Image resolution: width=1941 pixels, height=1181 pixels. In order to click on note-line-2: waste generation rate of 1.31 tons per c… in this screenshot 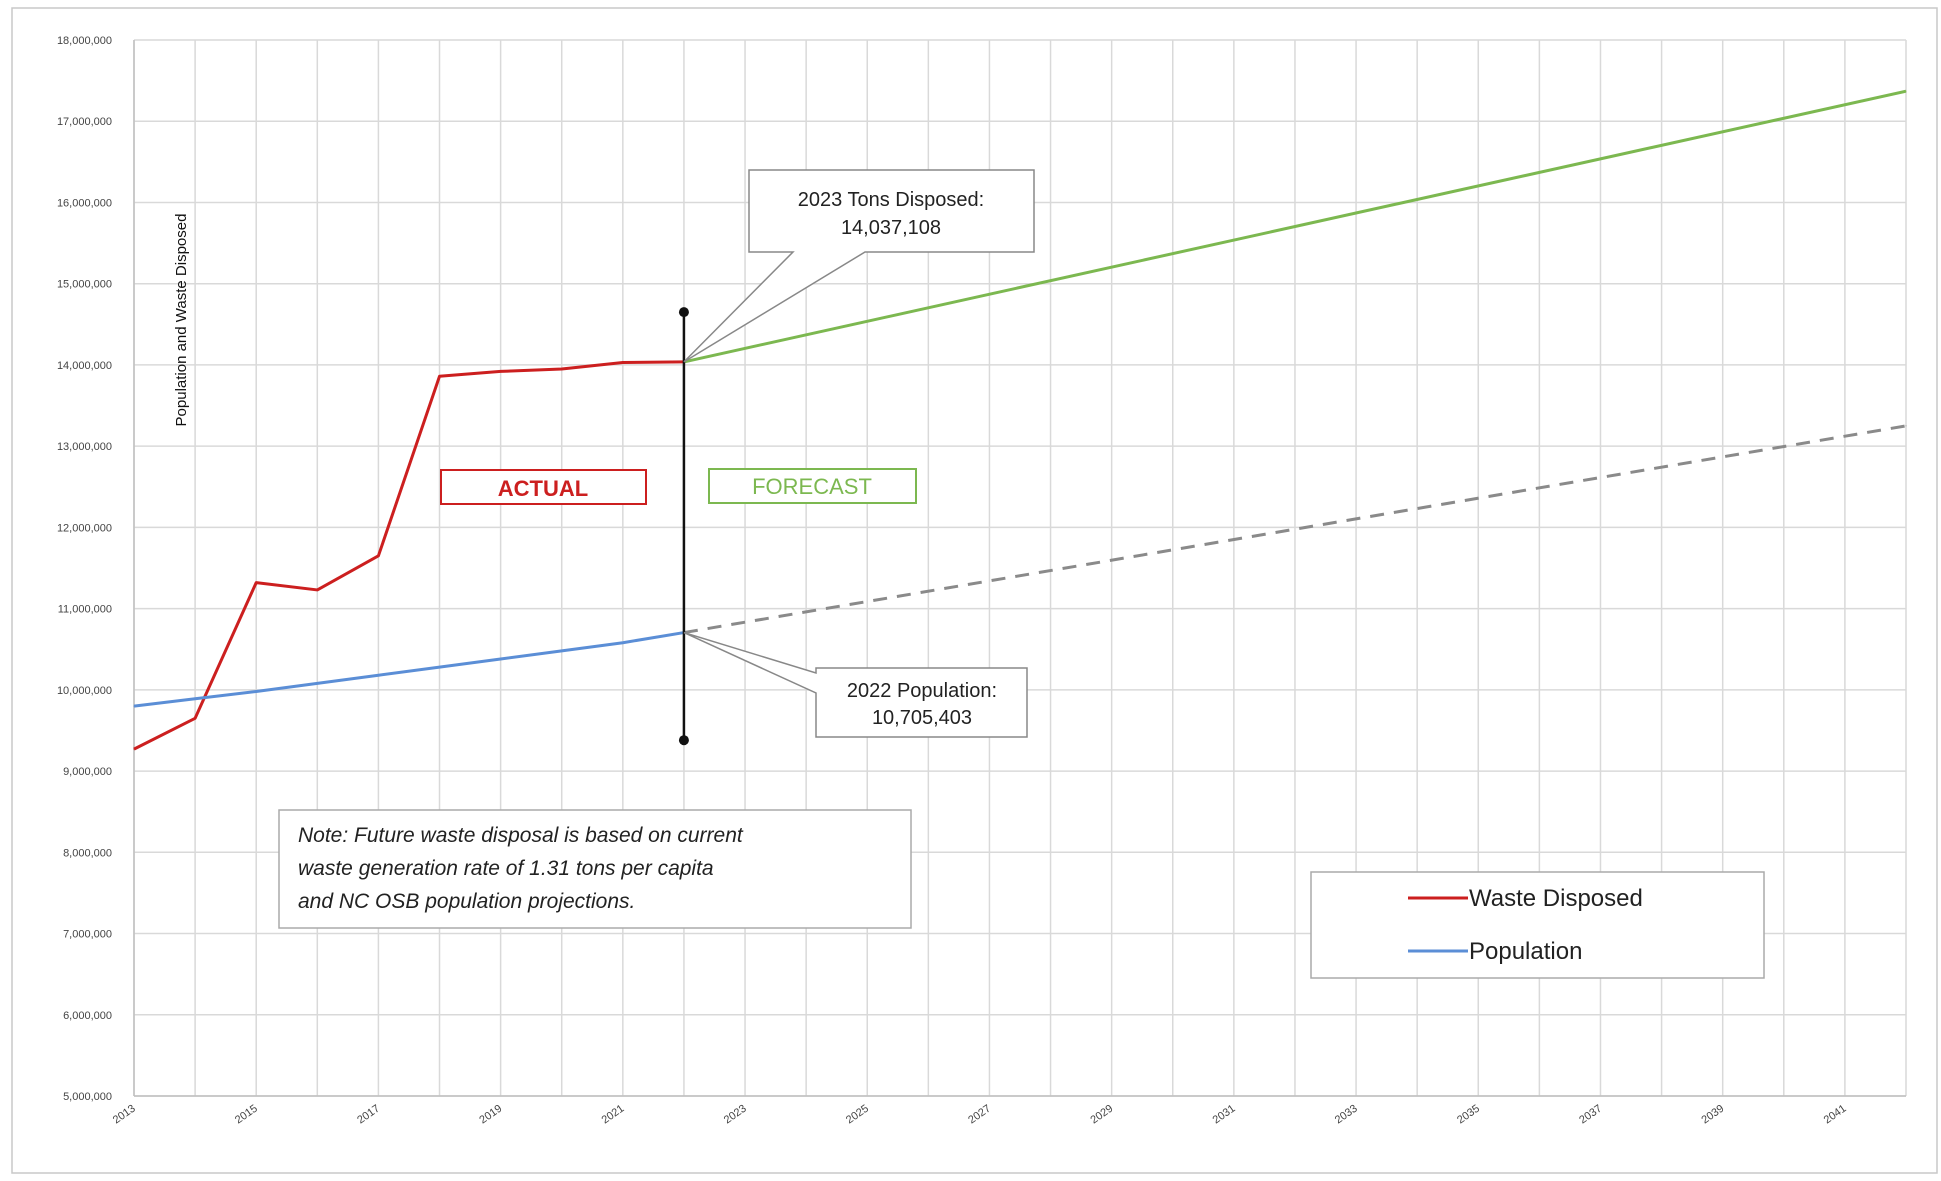, I will do `click(506, 868)`.